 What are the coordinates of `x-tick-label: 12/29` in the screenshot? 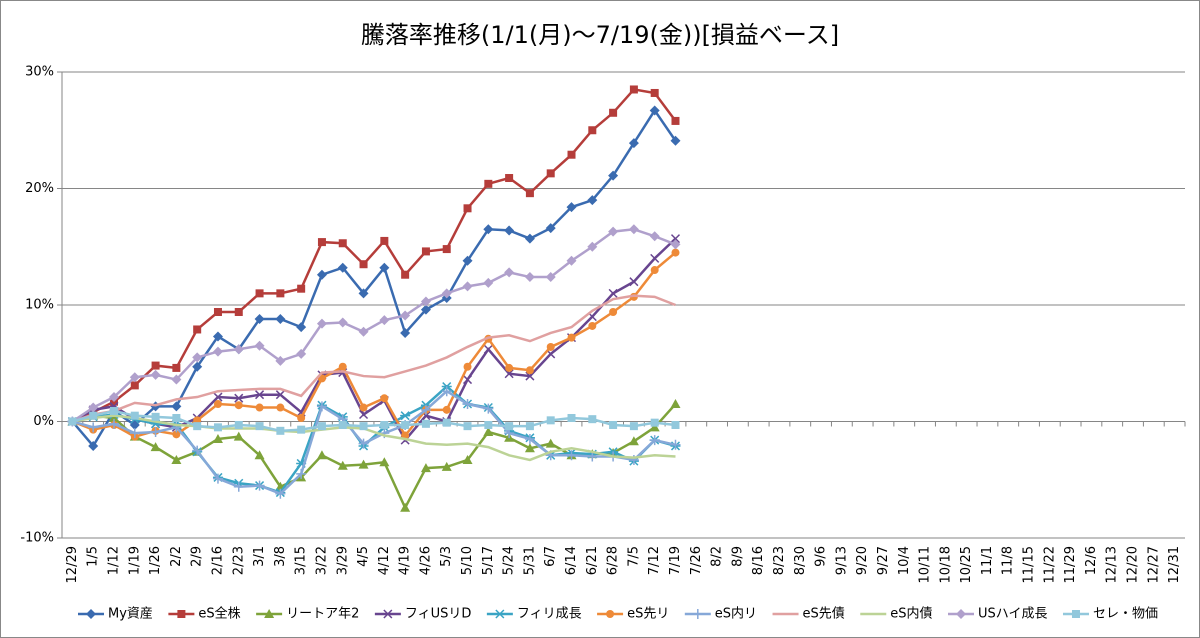 It's located at (72, 564).